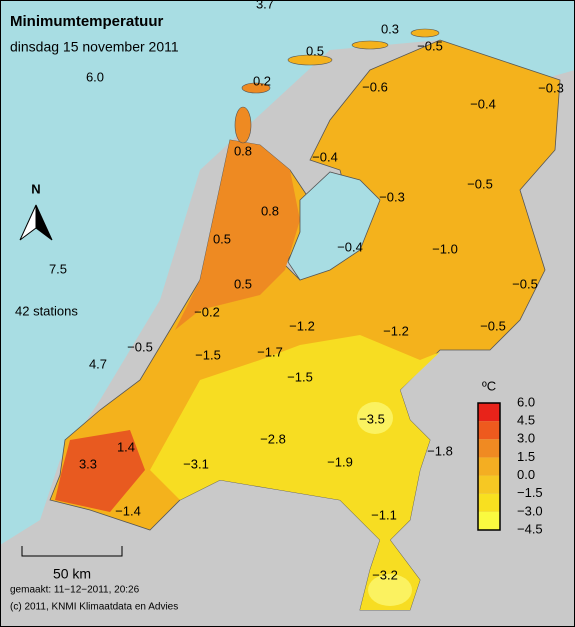  I want to click on region-holland, so click(237, 235).